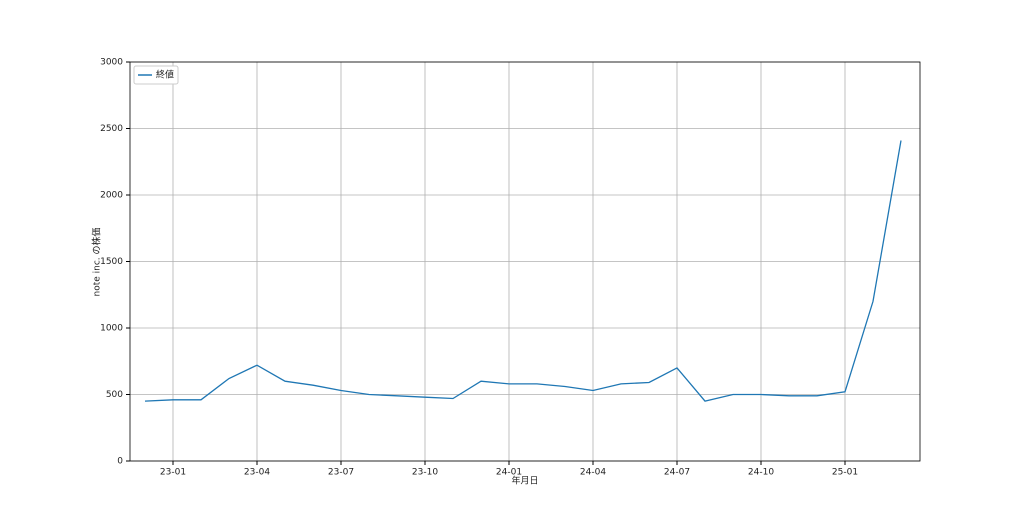 The height and width of the screenshot is (519, 1024). I want to click on x-tick-label: 23-07, so click(341, 473).